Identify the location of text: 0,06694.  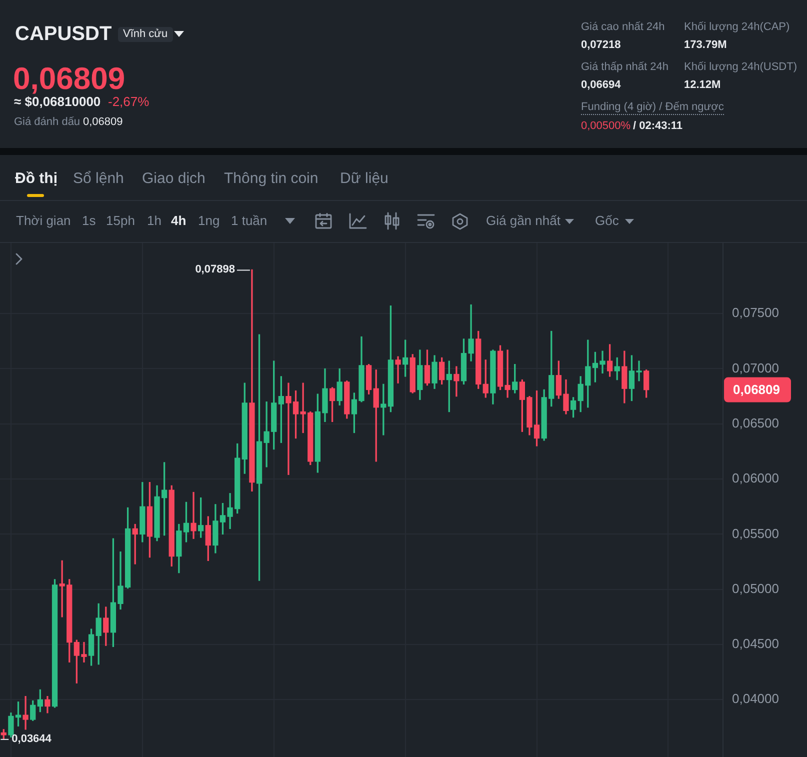
(601, 85).